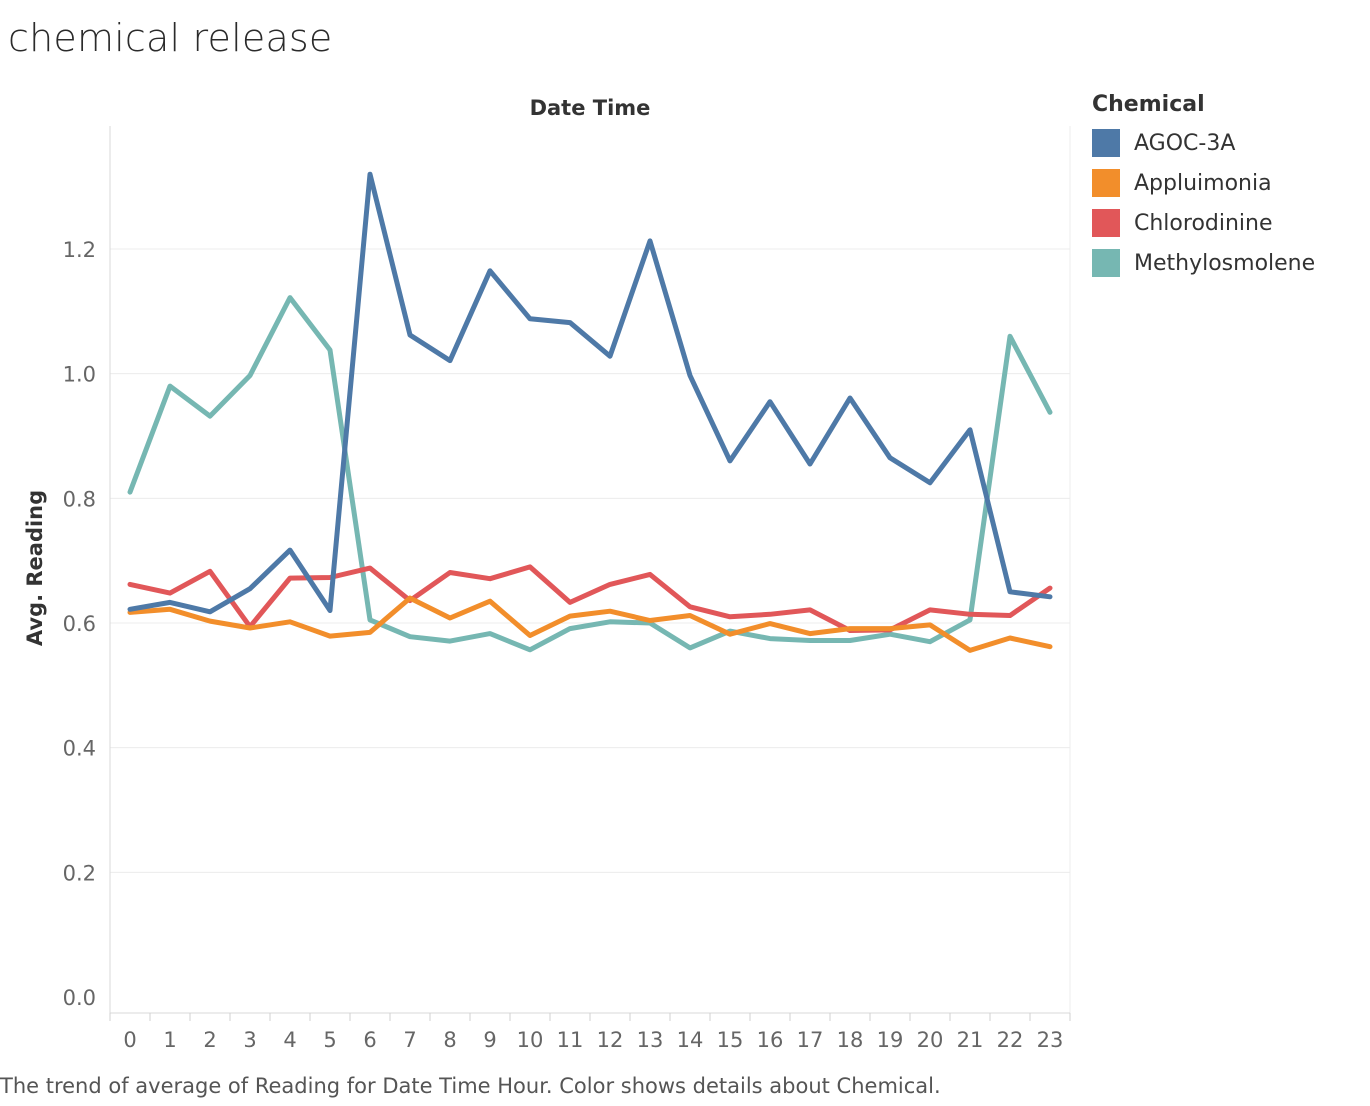 The height and width of the screenshot is (1106, 1370). I want to click on x-tick-label: 4, so click(289, 1040).